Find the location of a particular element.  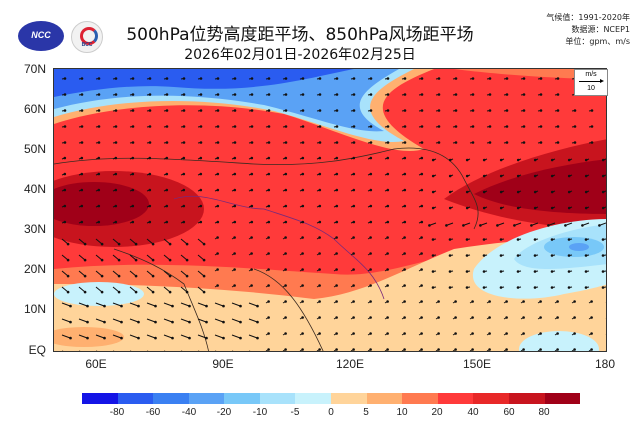

lon-label: 150E is located at coordinates (477, 364).